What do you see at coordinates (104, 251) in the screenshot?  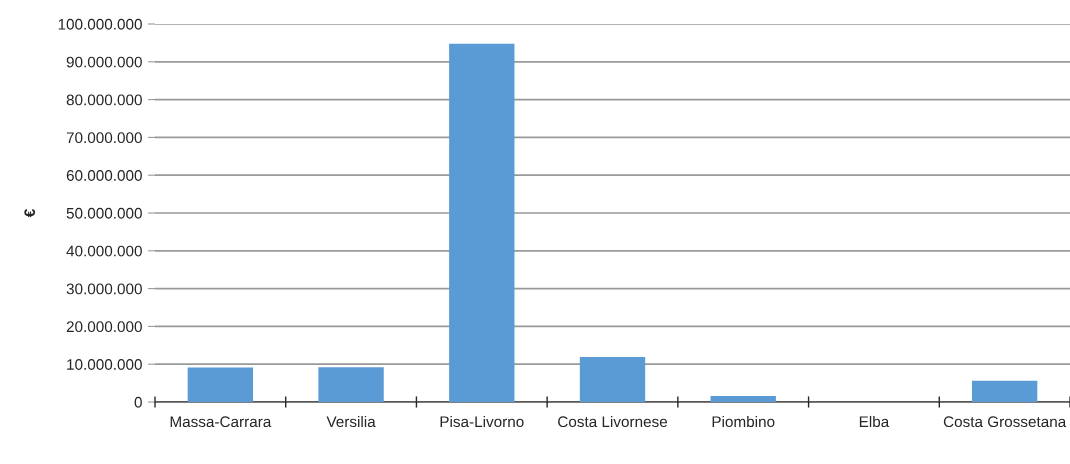 I see `y-tick-label: 40.000.000` at bounding box center [104, 251].